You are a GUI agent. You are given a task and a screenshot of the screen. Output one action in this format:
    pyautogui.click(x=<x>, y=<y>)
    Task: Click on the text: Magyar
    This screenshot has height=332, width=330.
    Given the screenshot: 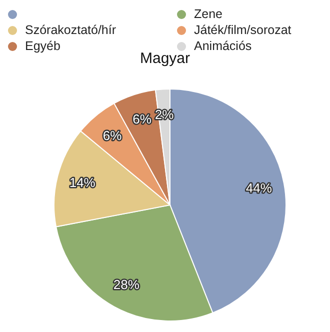 What is the action you would take?
    pyautogui.click(x=165, y=58)
    